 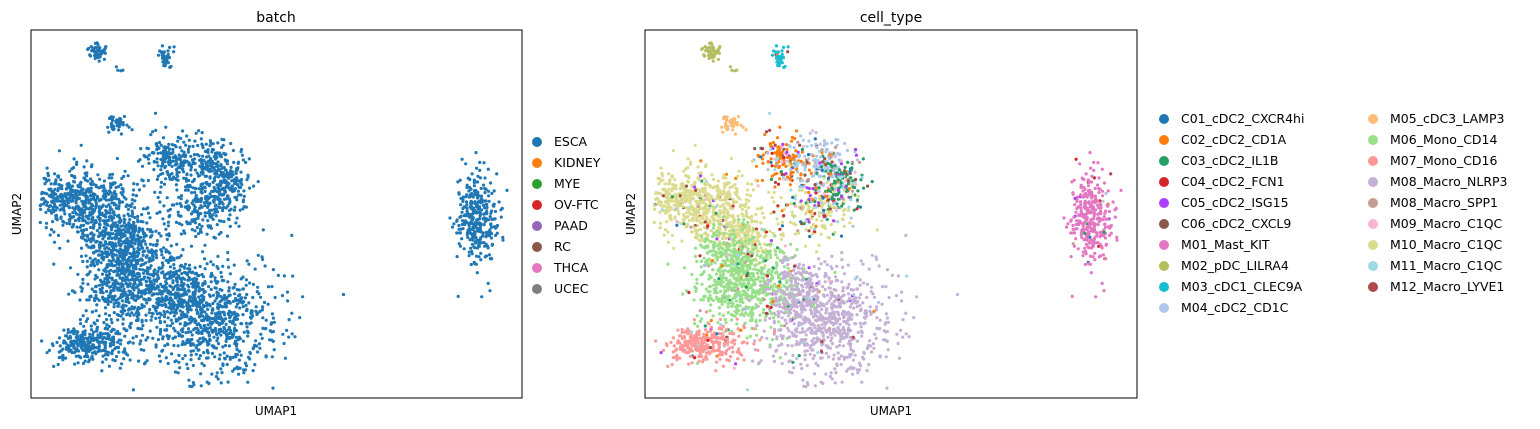 What do you see at coordinates (571, 288) in the screenshot?
I see `batch-legend-label: UCEC` at bounding box center [571, 288].